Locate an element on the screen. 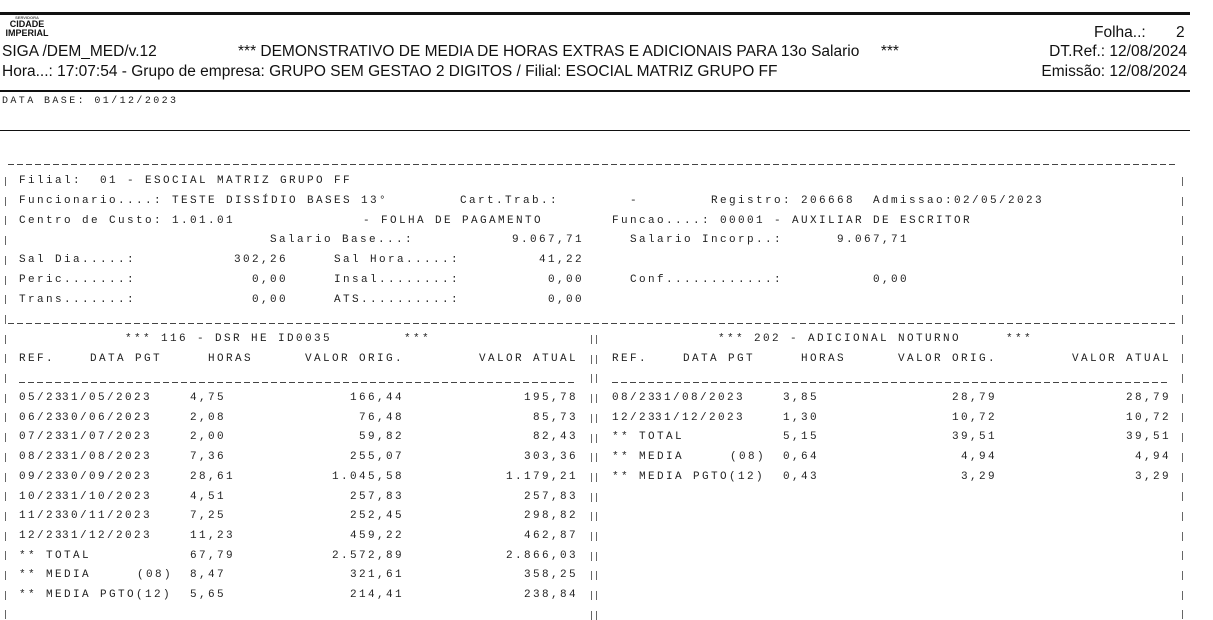 This screenshot has height=620, width=1213. total-cell: 5,15 is located at coordinates (801, 437).